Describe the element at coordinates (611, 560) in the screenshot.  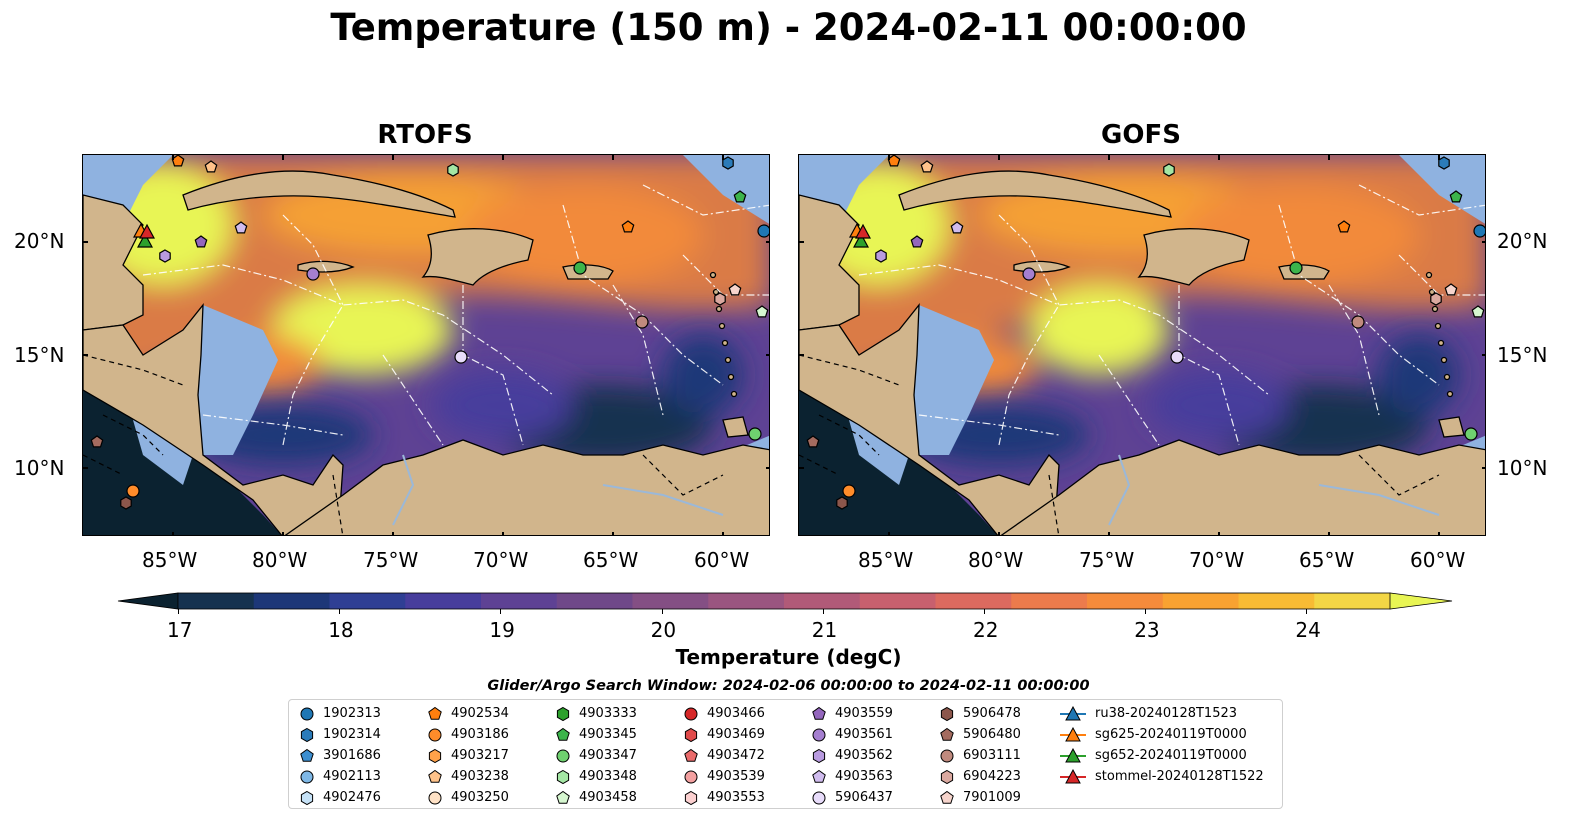
I see `x-tick-label: 65°W` at that location.